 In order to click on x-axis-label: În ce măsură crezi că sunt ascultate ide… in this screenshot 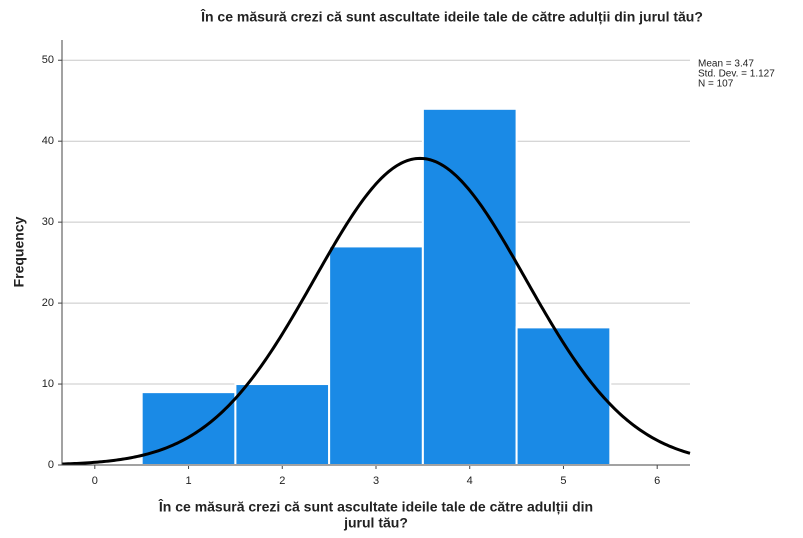, I will do `click(375, 506)`.